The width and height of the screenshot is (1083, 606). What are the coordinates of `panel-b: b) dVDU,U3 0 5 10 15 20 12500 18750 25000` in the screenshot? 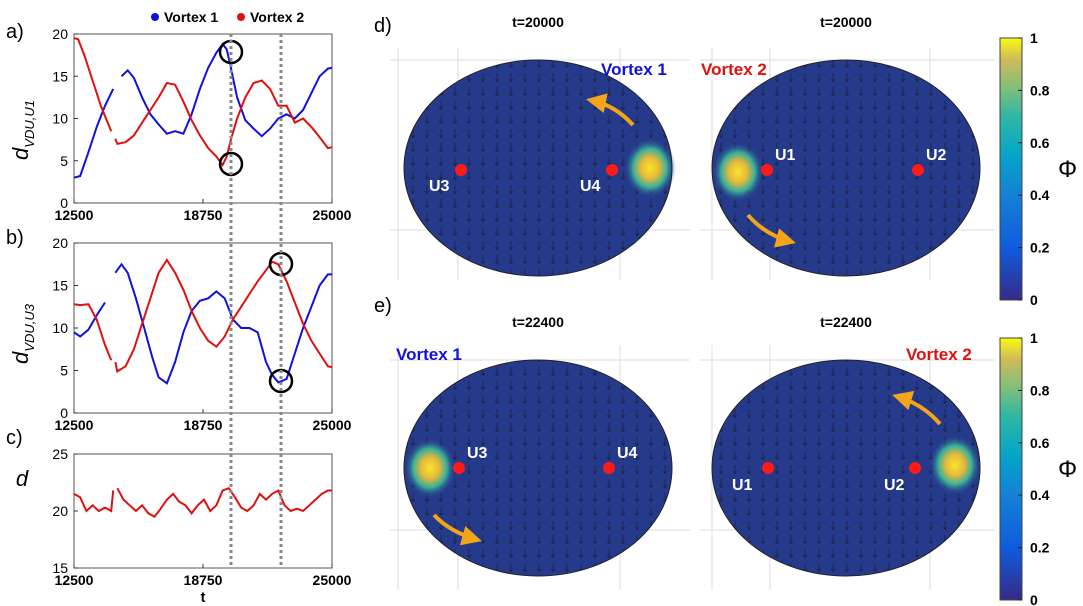 It's located at (179, 330).